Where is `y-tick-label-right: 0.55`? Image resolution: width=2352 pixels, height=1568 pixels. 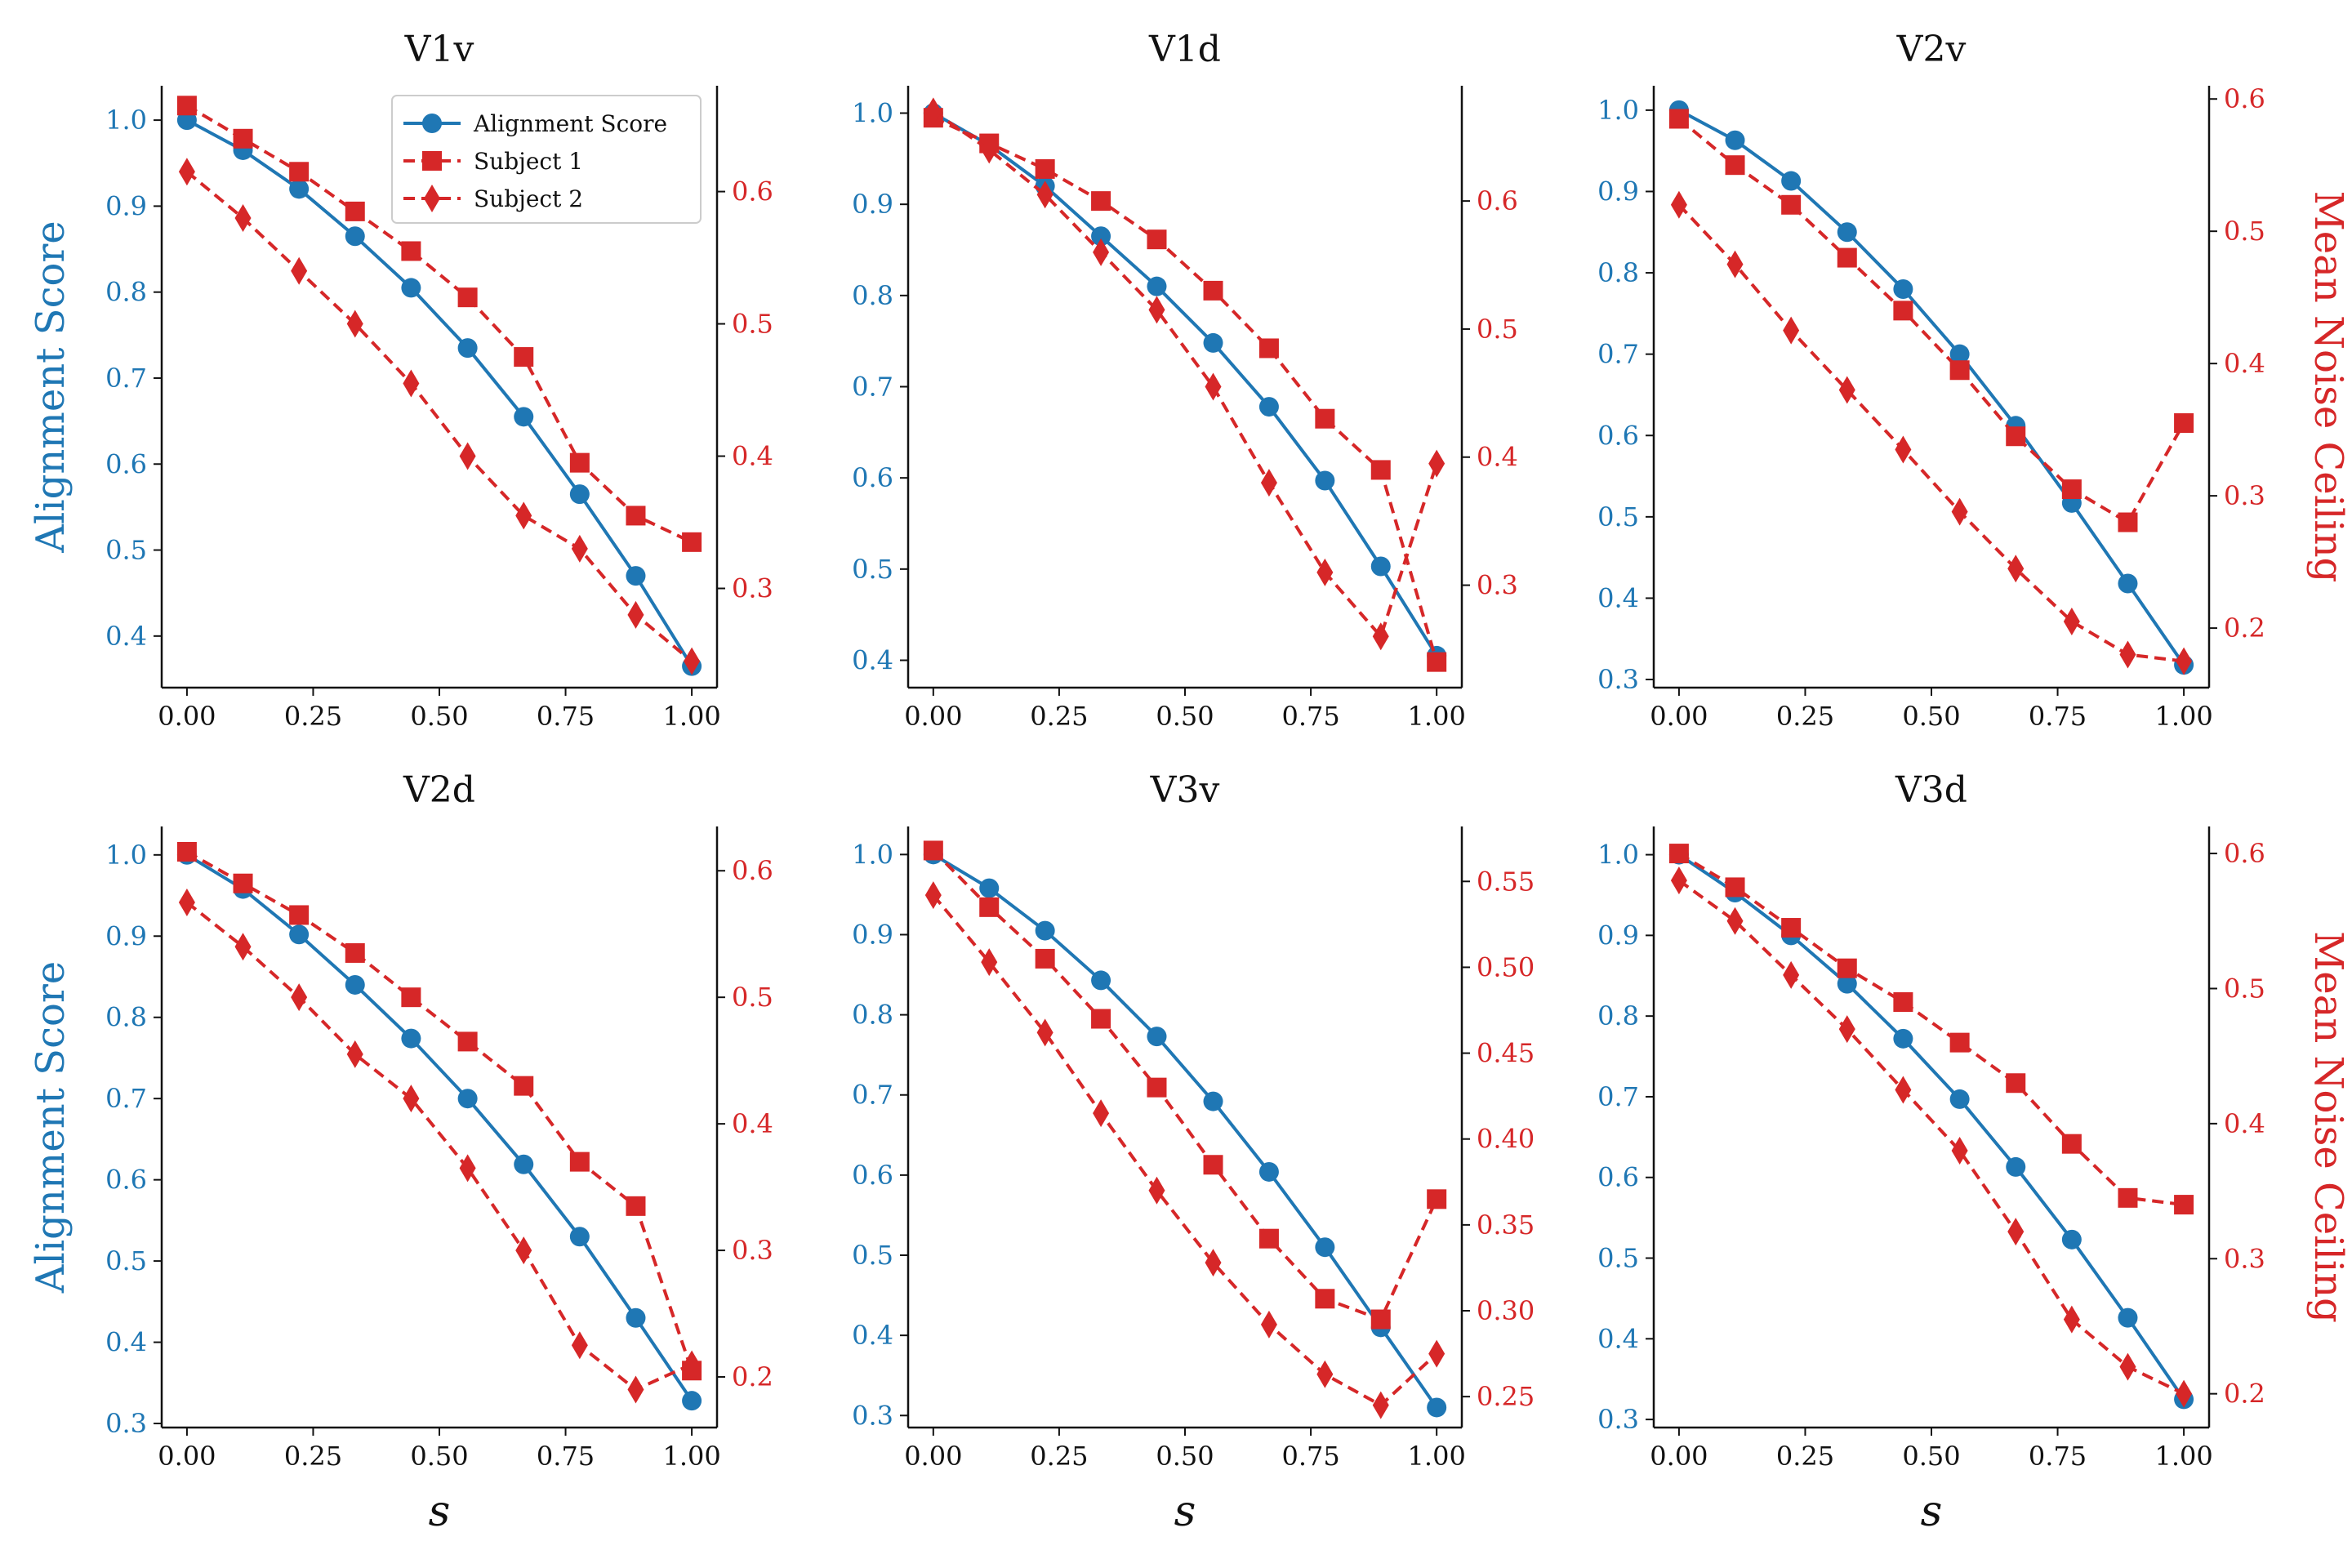
y-tick-label-right: 0.55 is located at coordinates (1506, 881).